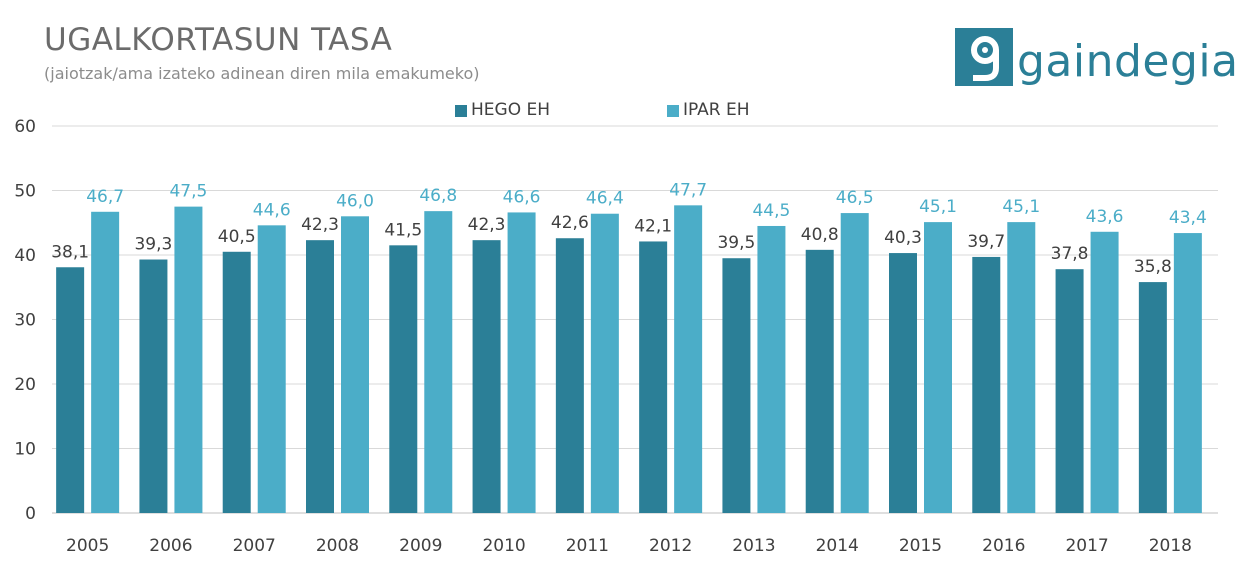 The height and width of the screenshot is (564, 1239). I want to click on legend-label-hego: HEGO EH, so click(511, 110).